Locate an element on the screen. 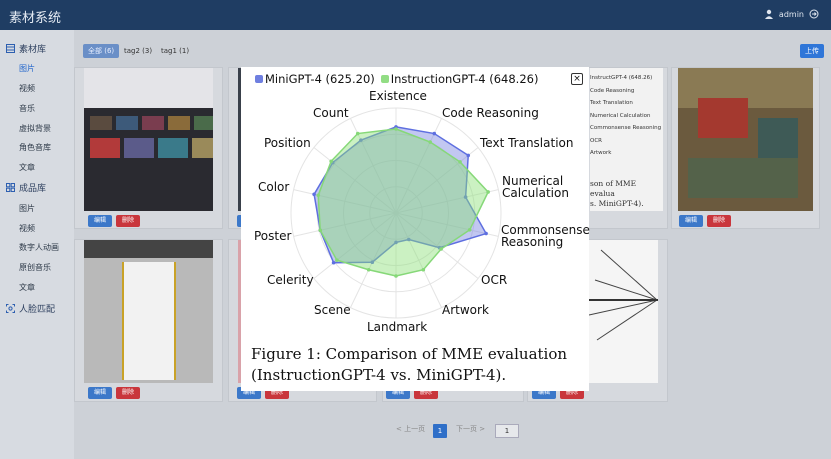 This screenshot has width=831, height=459. sidebar-group-face-match: 人脸匹配 is located at coordinates (30, 308).